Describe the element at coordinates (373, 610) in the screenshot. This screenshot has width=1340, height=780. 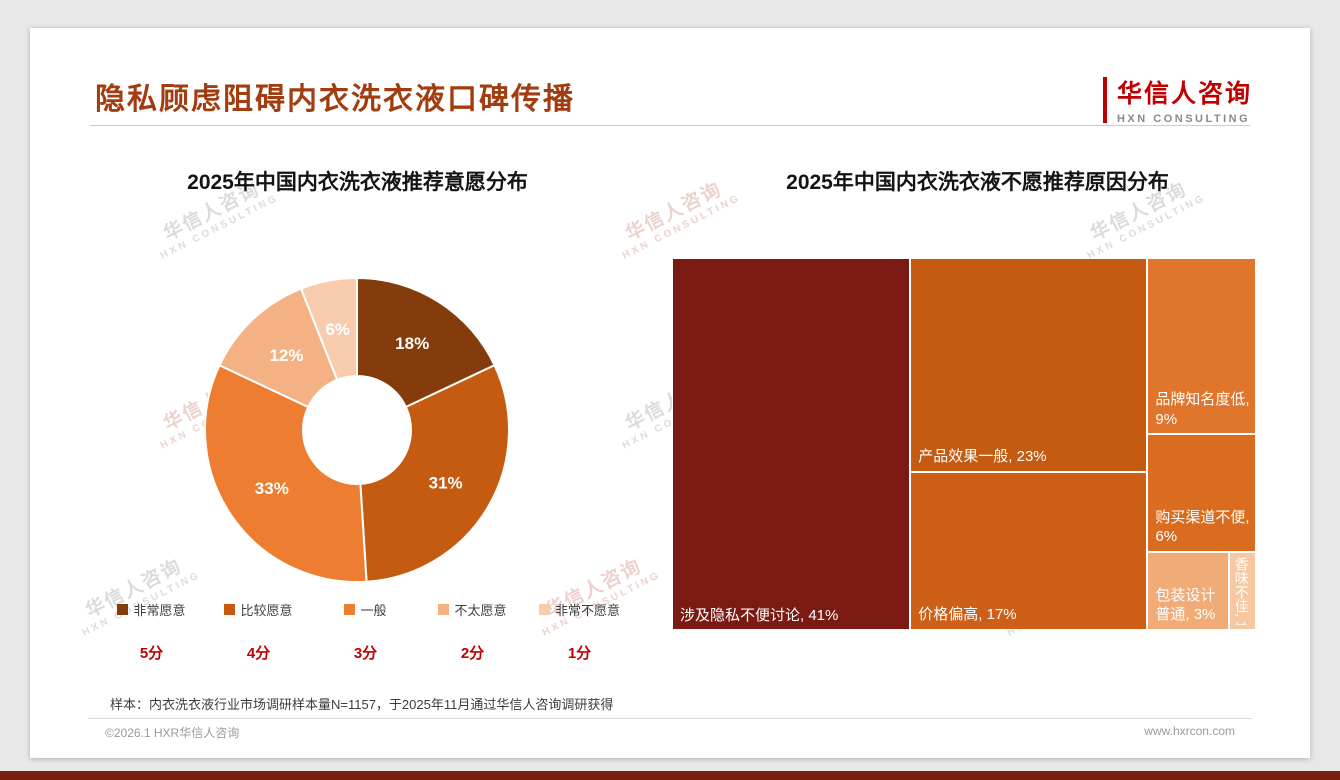
I see `legend-label: 一般` at that location.